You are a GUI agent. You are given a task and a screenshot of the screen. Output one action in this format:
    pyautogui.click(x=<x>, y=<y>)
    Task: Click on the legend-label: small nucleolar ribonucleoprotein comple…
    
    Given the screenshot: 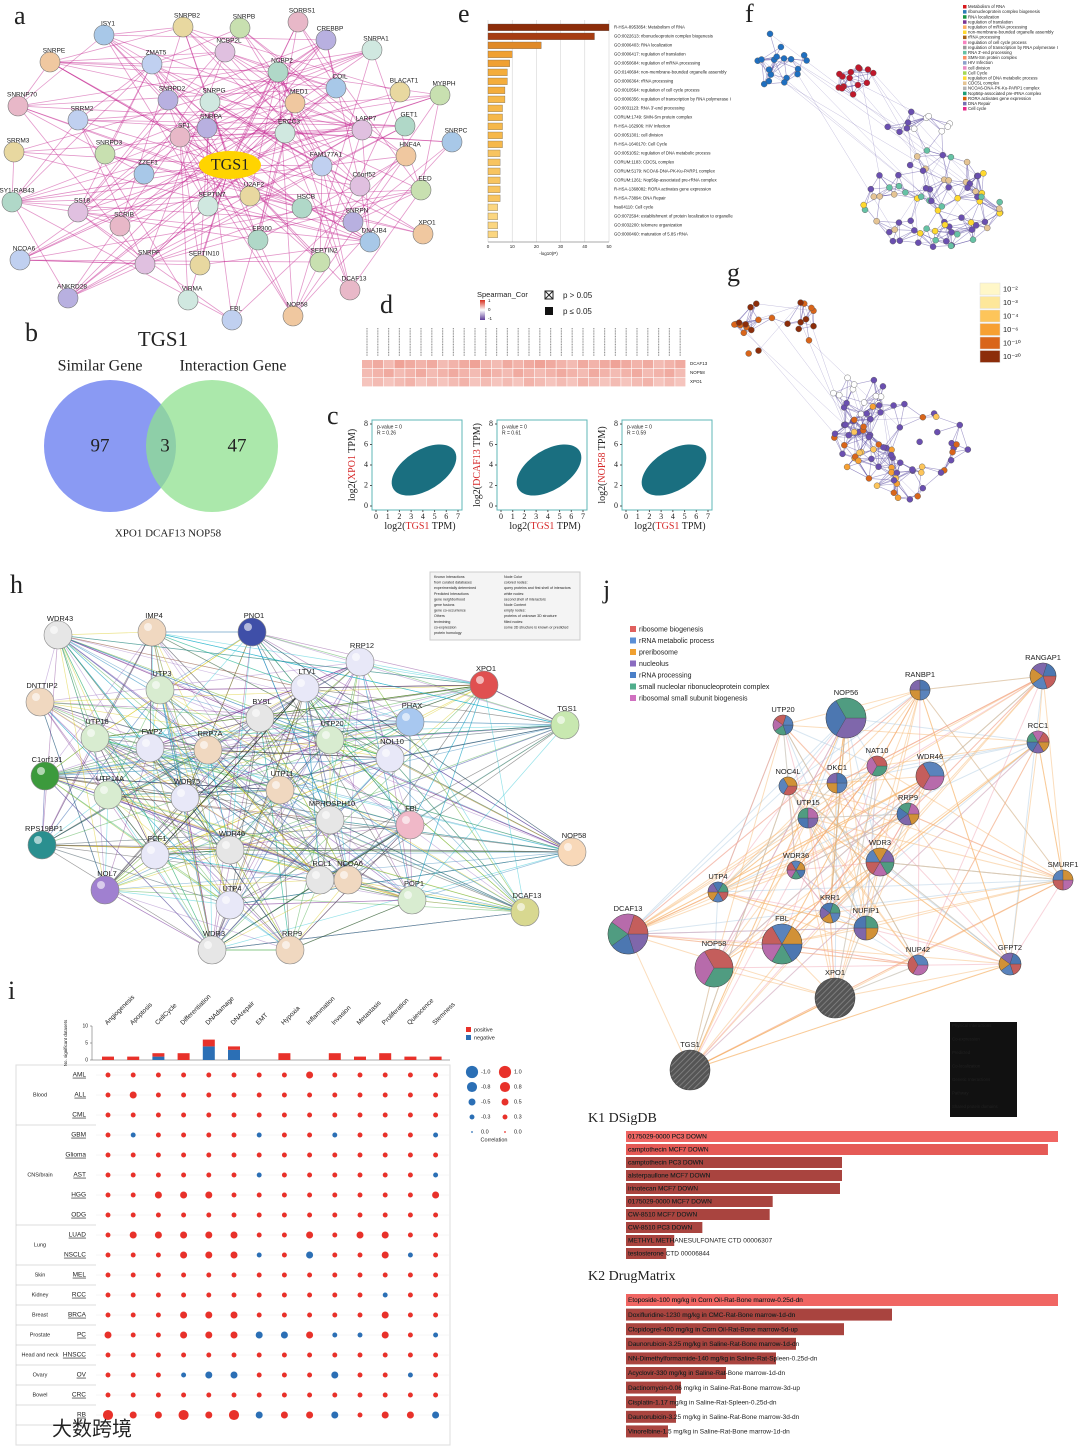 What is the action you would take?
    pyautogui.click(x=704, y=687)
    